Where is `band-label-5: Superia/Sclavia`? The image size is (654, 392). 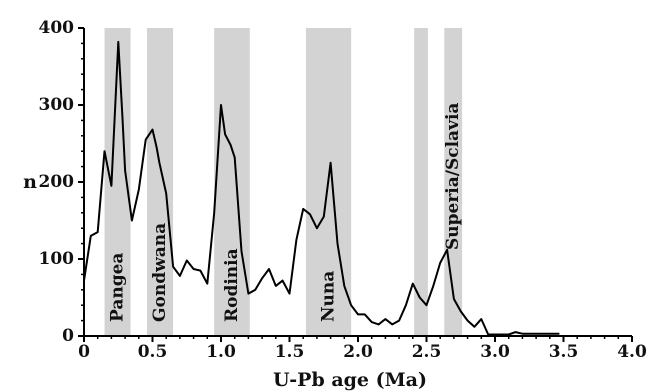 band-label-5: Superia/Sclavia is located at coordinates (453, 176).